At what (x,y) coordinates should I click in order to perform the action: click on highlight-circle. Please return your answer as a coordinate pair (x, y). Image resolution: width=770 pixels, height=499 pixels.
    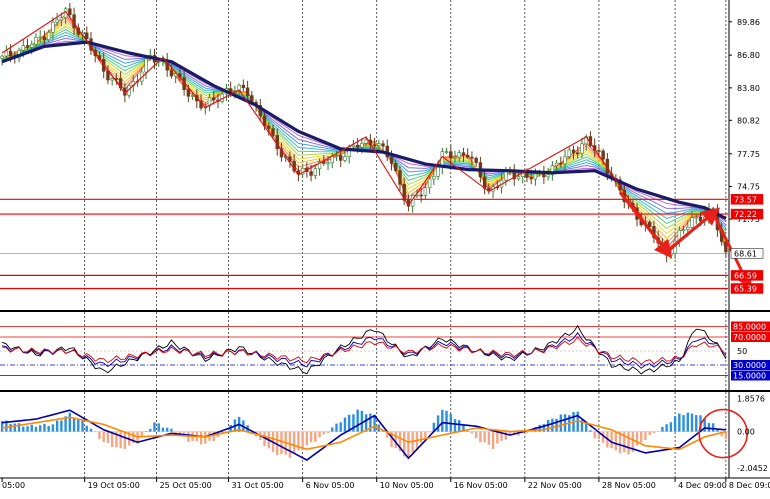
    Looking at the image, I should click on (723, 433).